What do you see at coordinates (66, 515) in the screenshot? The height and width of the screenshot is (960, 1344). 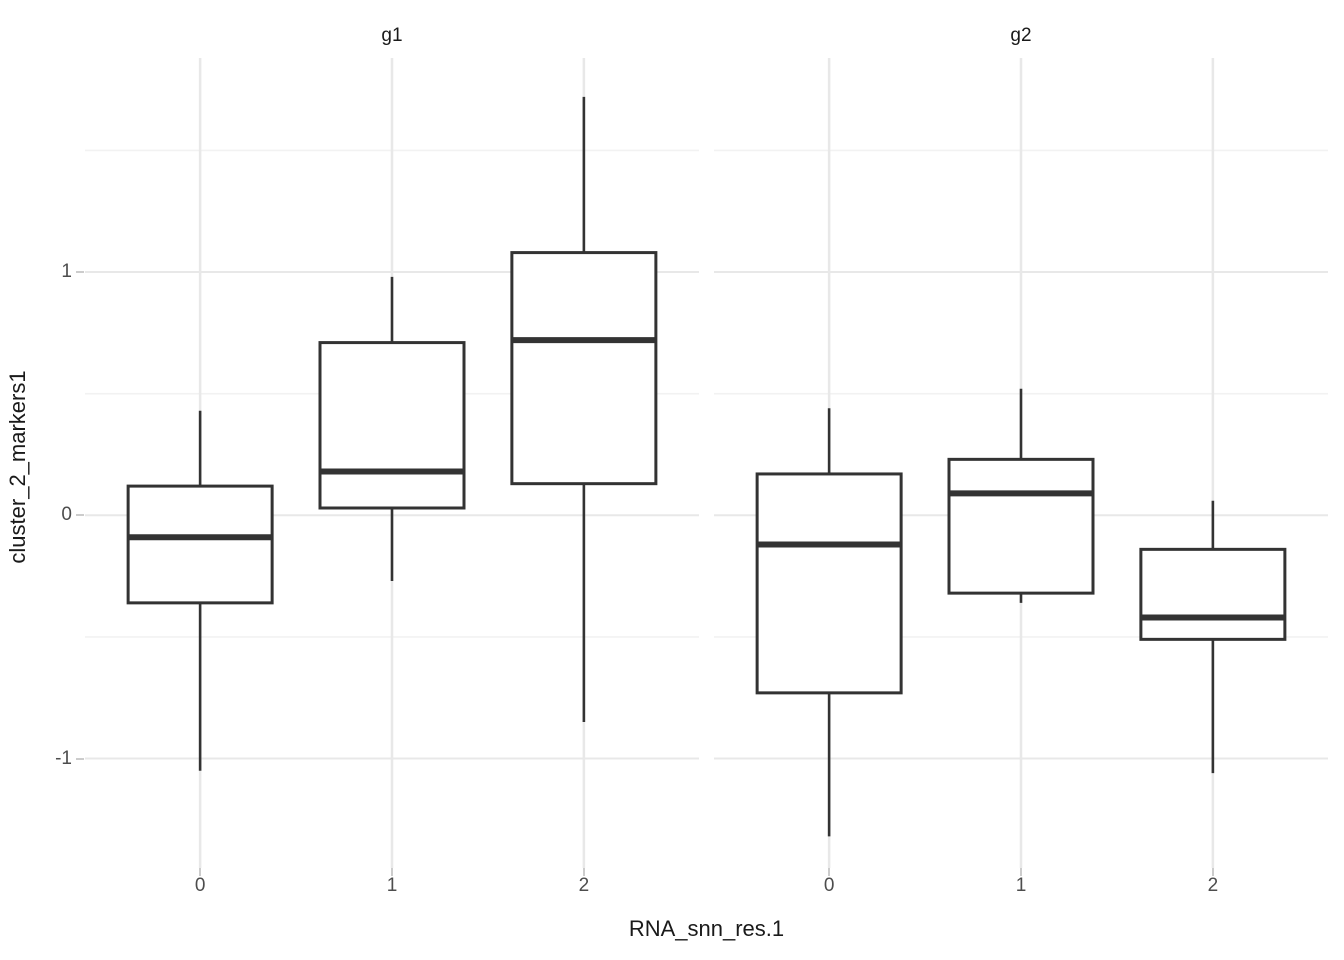 I see `y-tick-label: 0` at bounding box center [66, 515].